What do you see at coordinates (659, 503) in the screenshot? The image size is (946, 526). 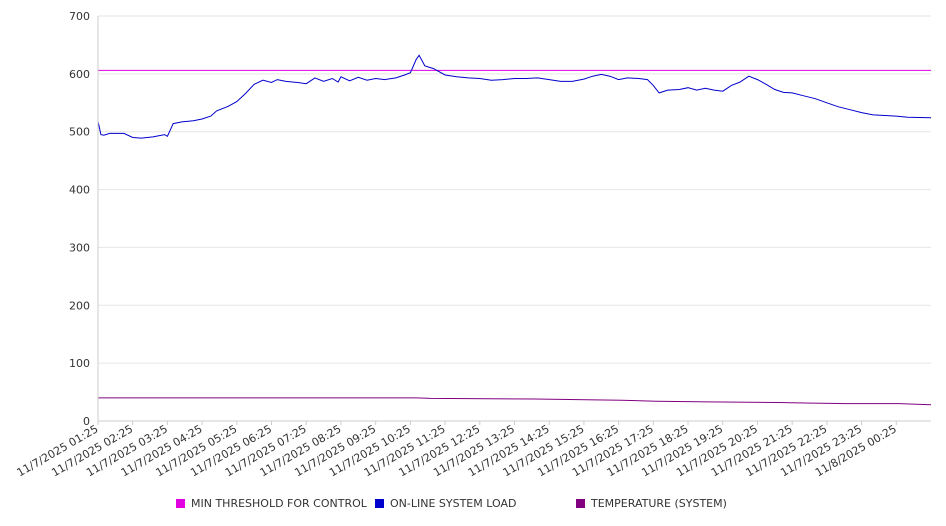 I see `legend-label: TEMPERATURE (SYSTEM)` at bounding box center [659, 503].